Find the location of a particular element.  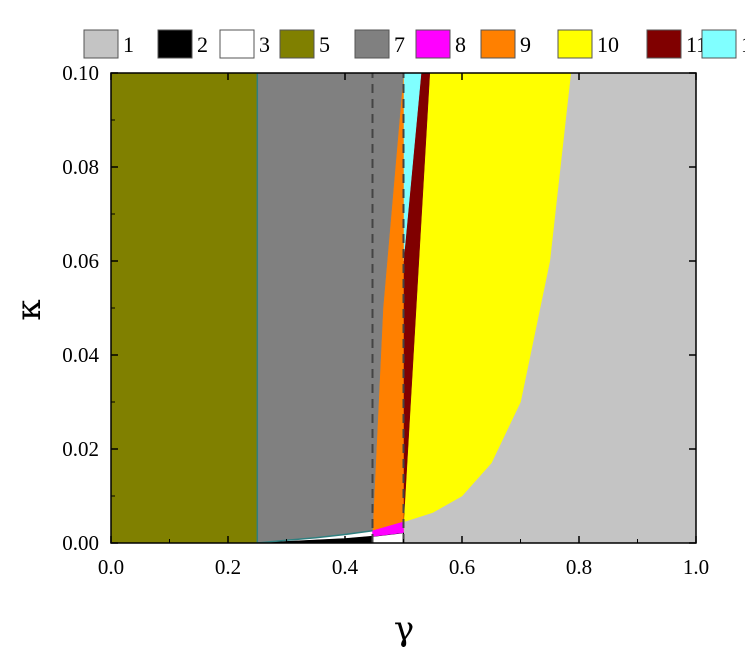

legend-label-3: 3 is located at coordinates (264, 44).